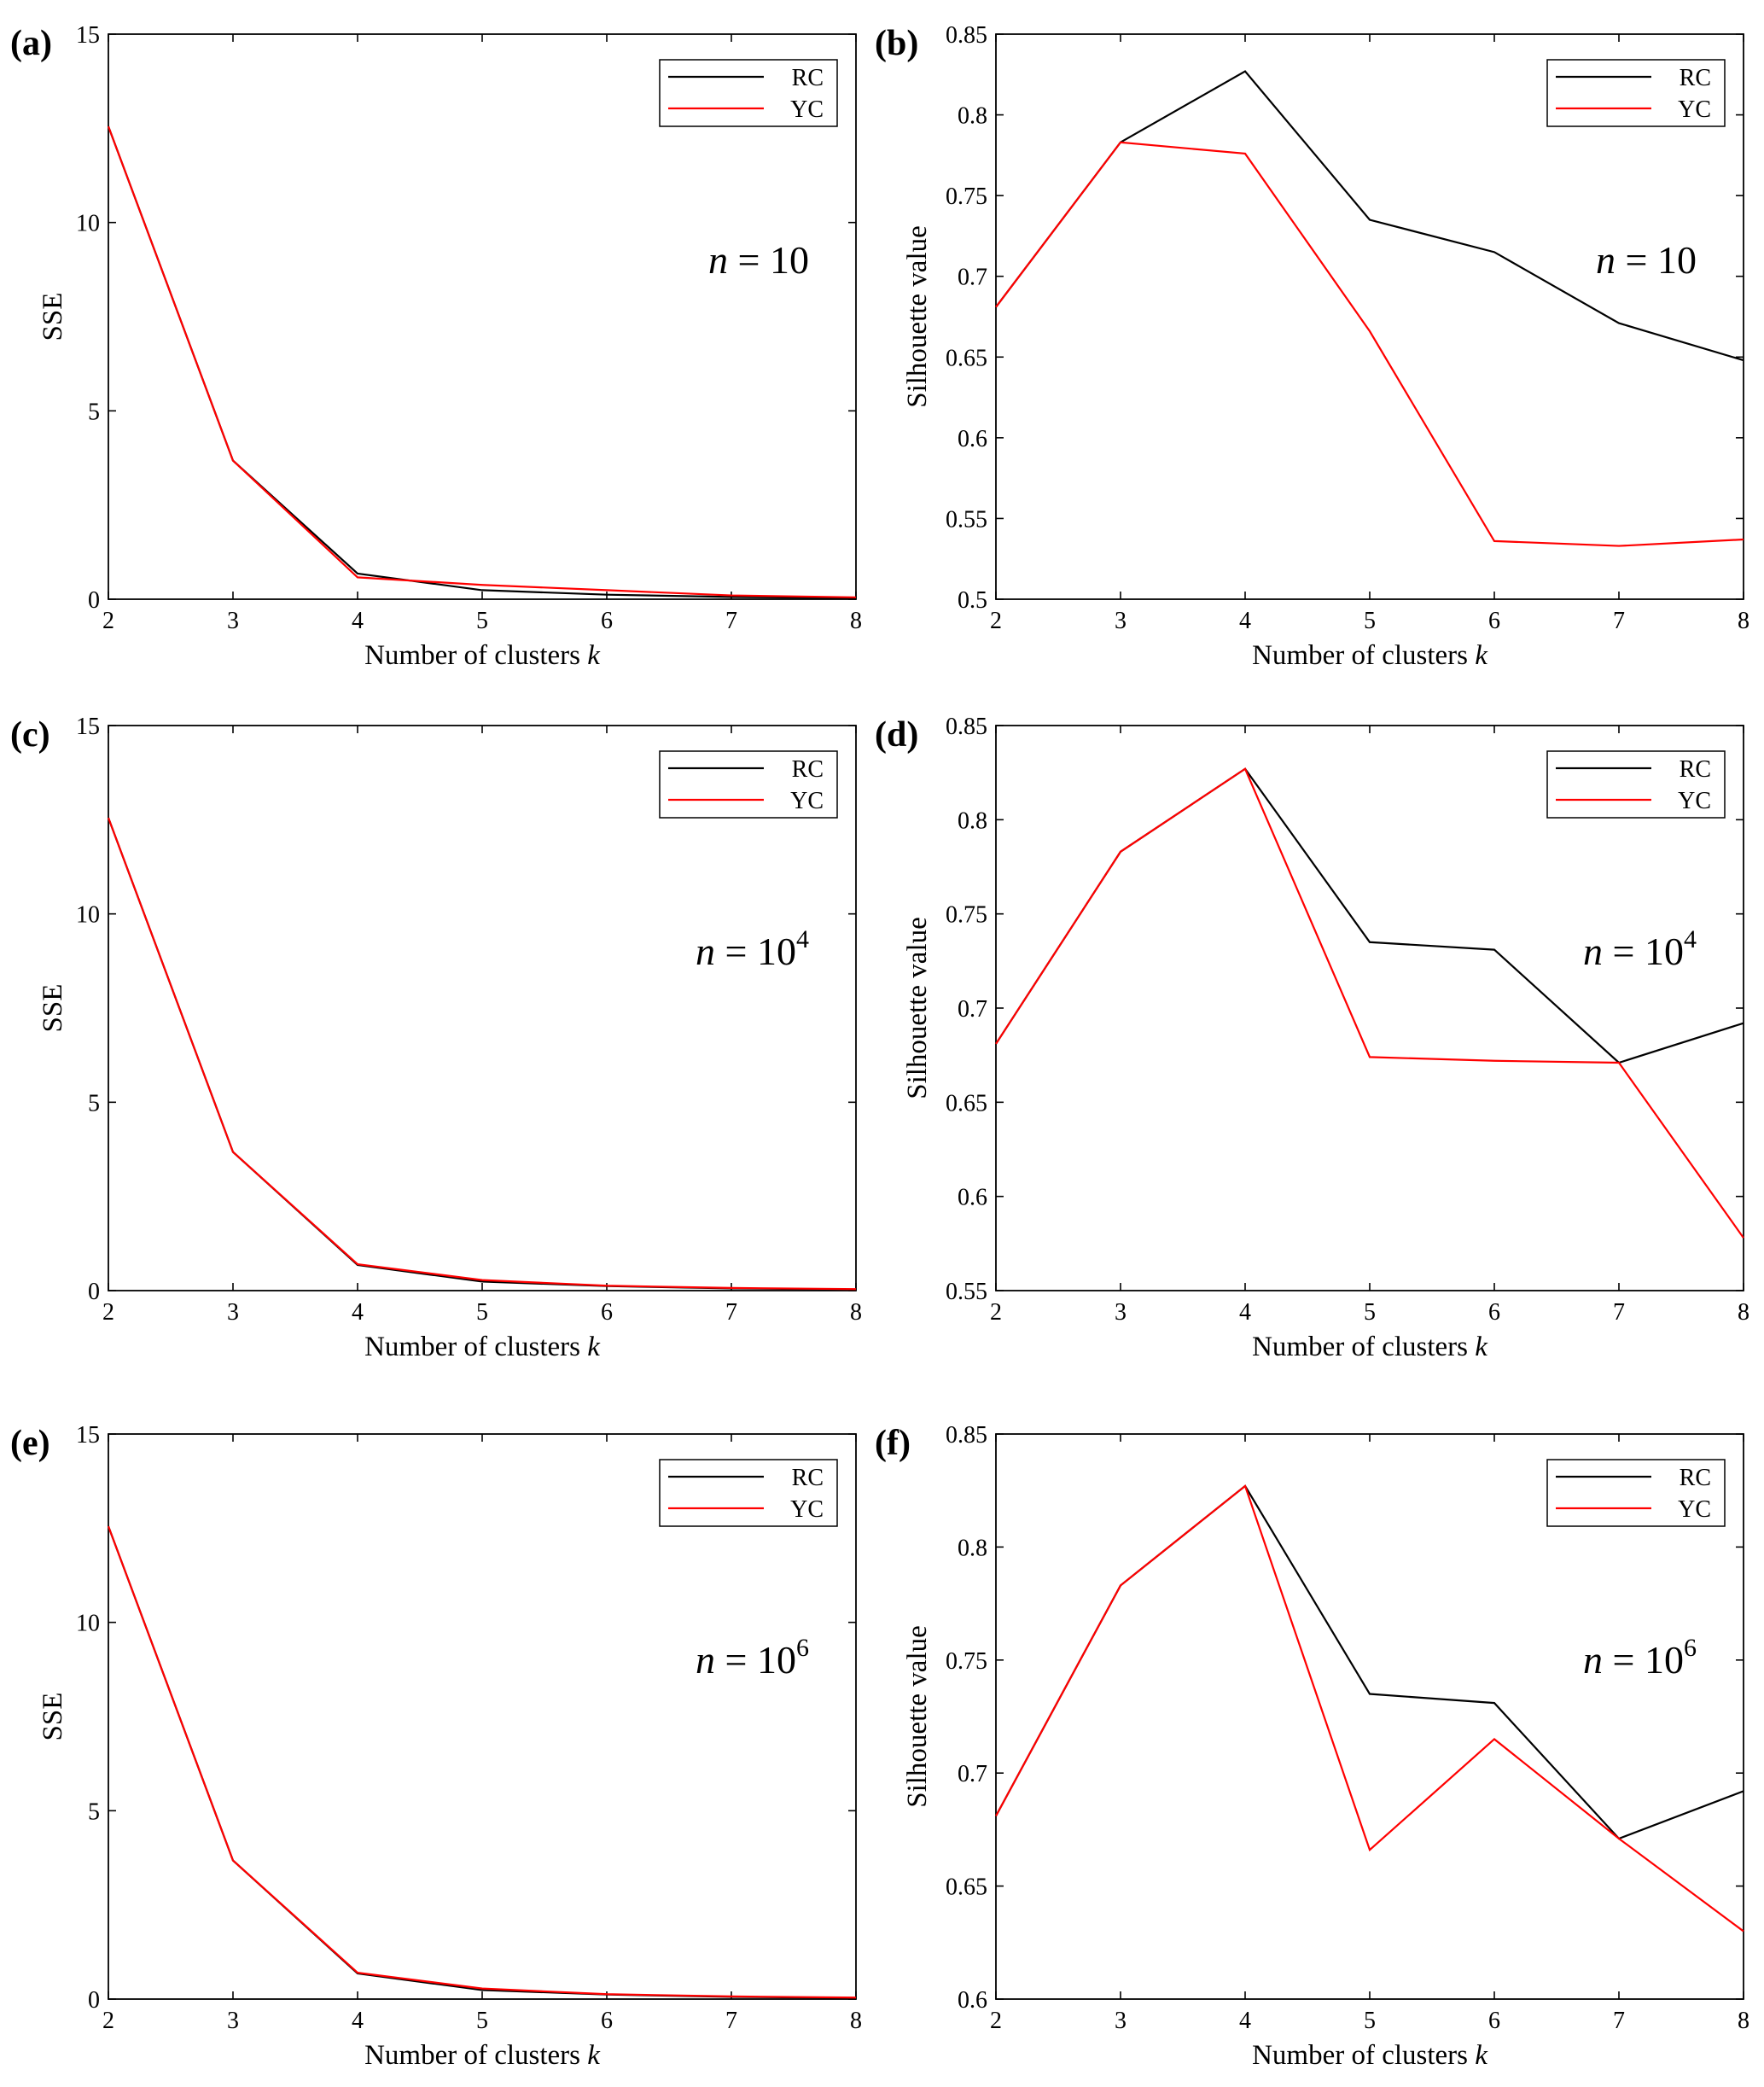 Image resolution: width=1764 pixels, height=2087 pixels. Describe the element at coordinates (972, 601) in the screenshot. I see `y-tick-label: 0.5` at that location.